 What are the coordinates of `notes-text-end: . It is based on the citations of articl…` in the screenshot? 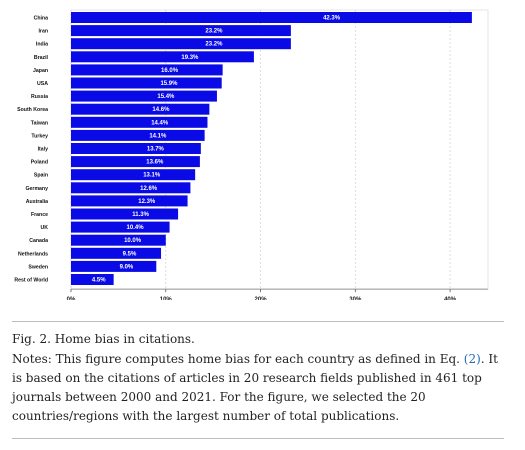 It's located at (255, 387).